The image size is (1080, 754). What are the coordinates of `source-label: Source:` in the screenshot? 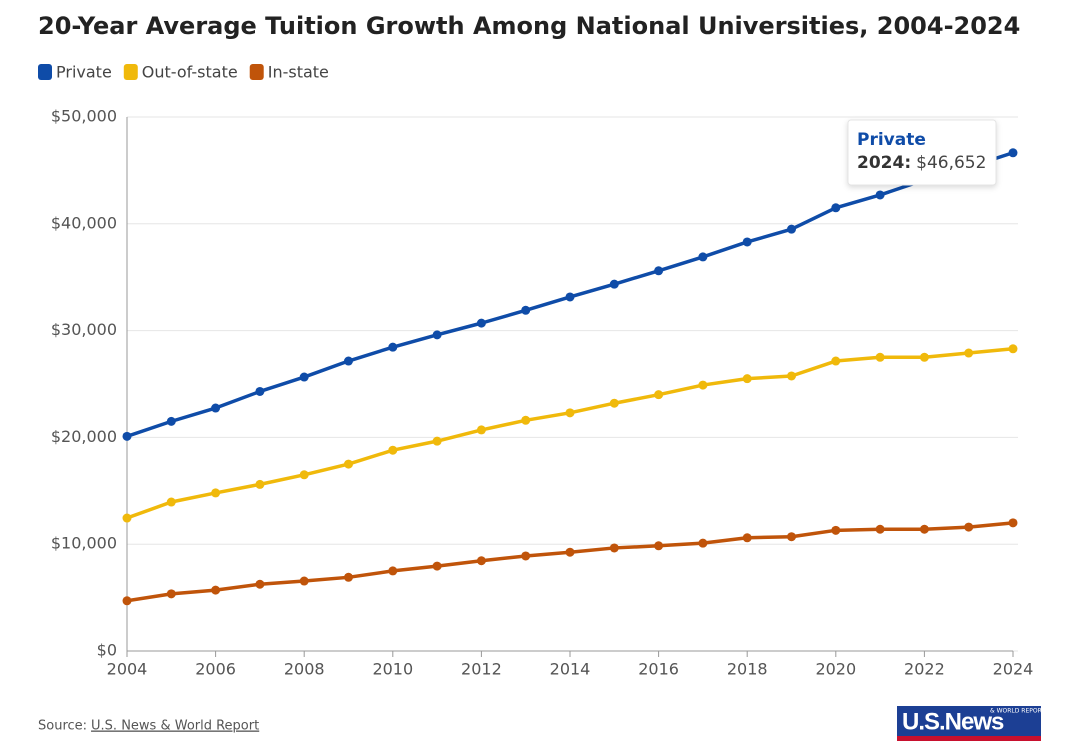 It's located at (62, 726).